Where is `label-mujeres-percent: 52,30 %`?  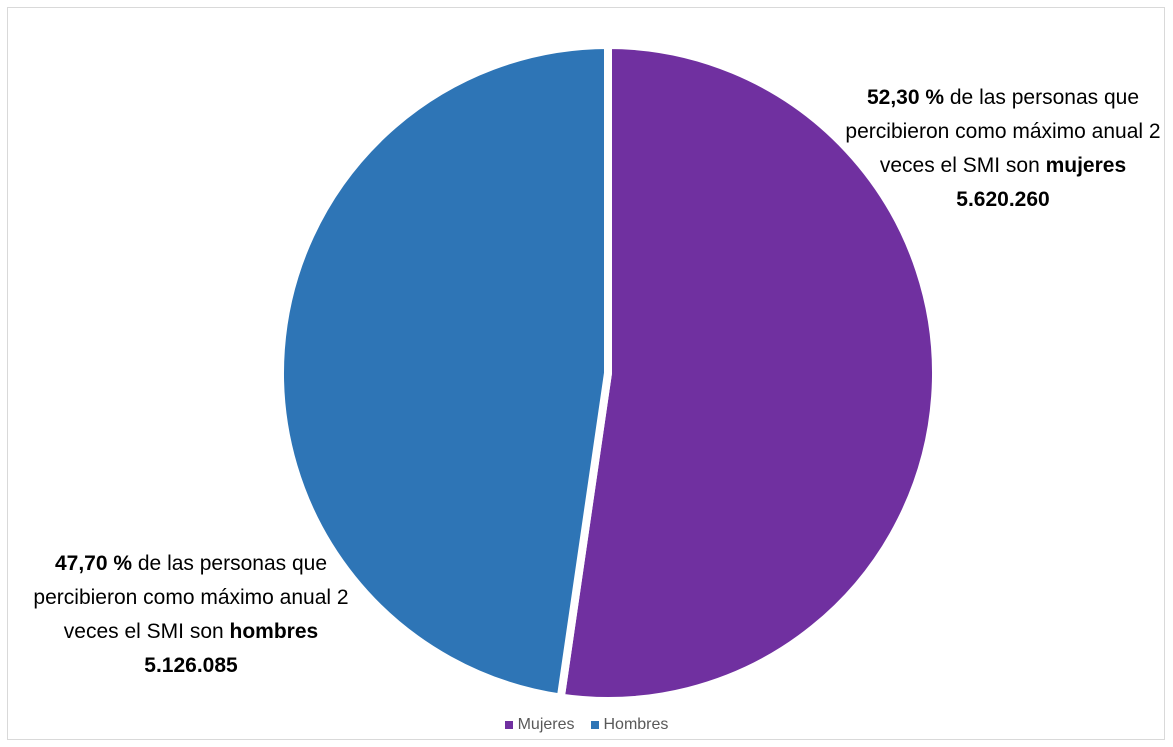
label-mujeres-percent: 52,30 % is located at coordinates (905, 97).